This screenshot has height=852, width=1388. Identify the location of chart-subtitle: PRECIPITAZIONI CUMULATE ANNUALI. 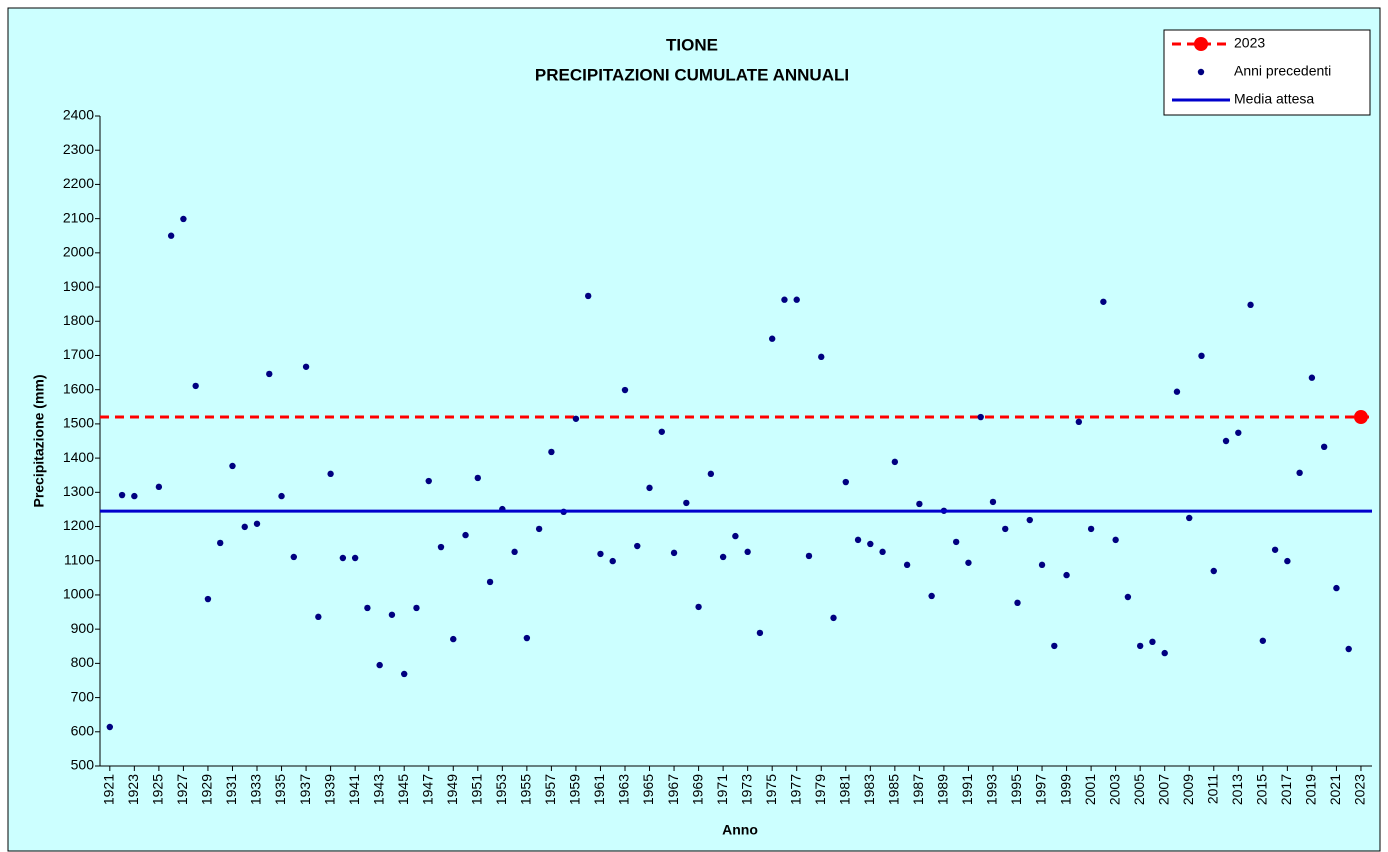
(692, 74).